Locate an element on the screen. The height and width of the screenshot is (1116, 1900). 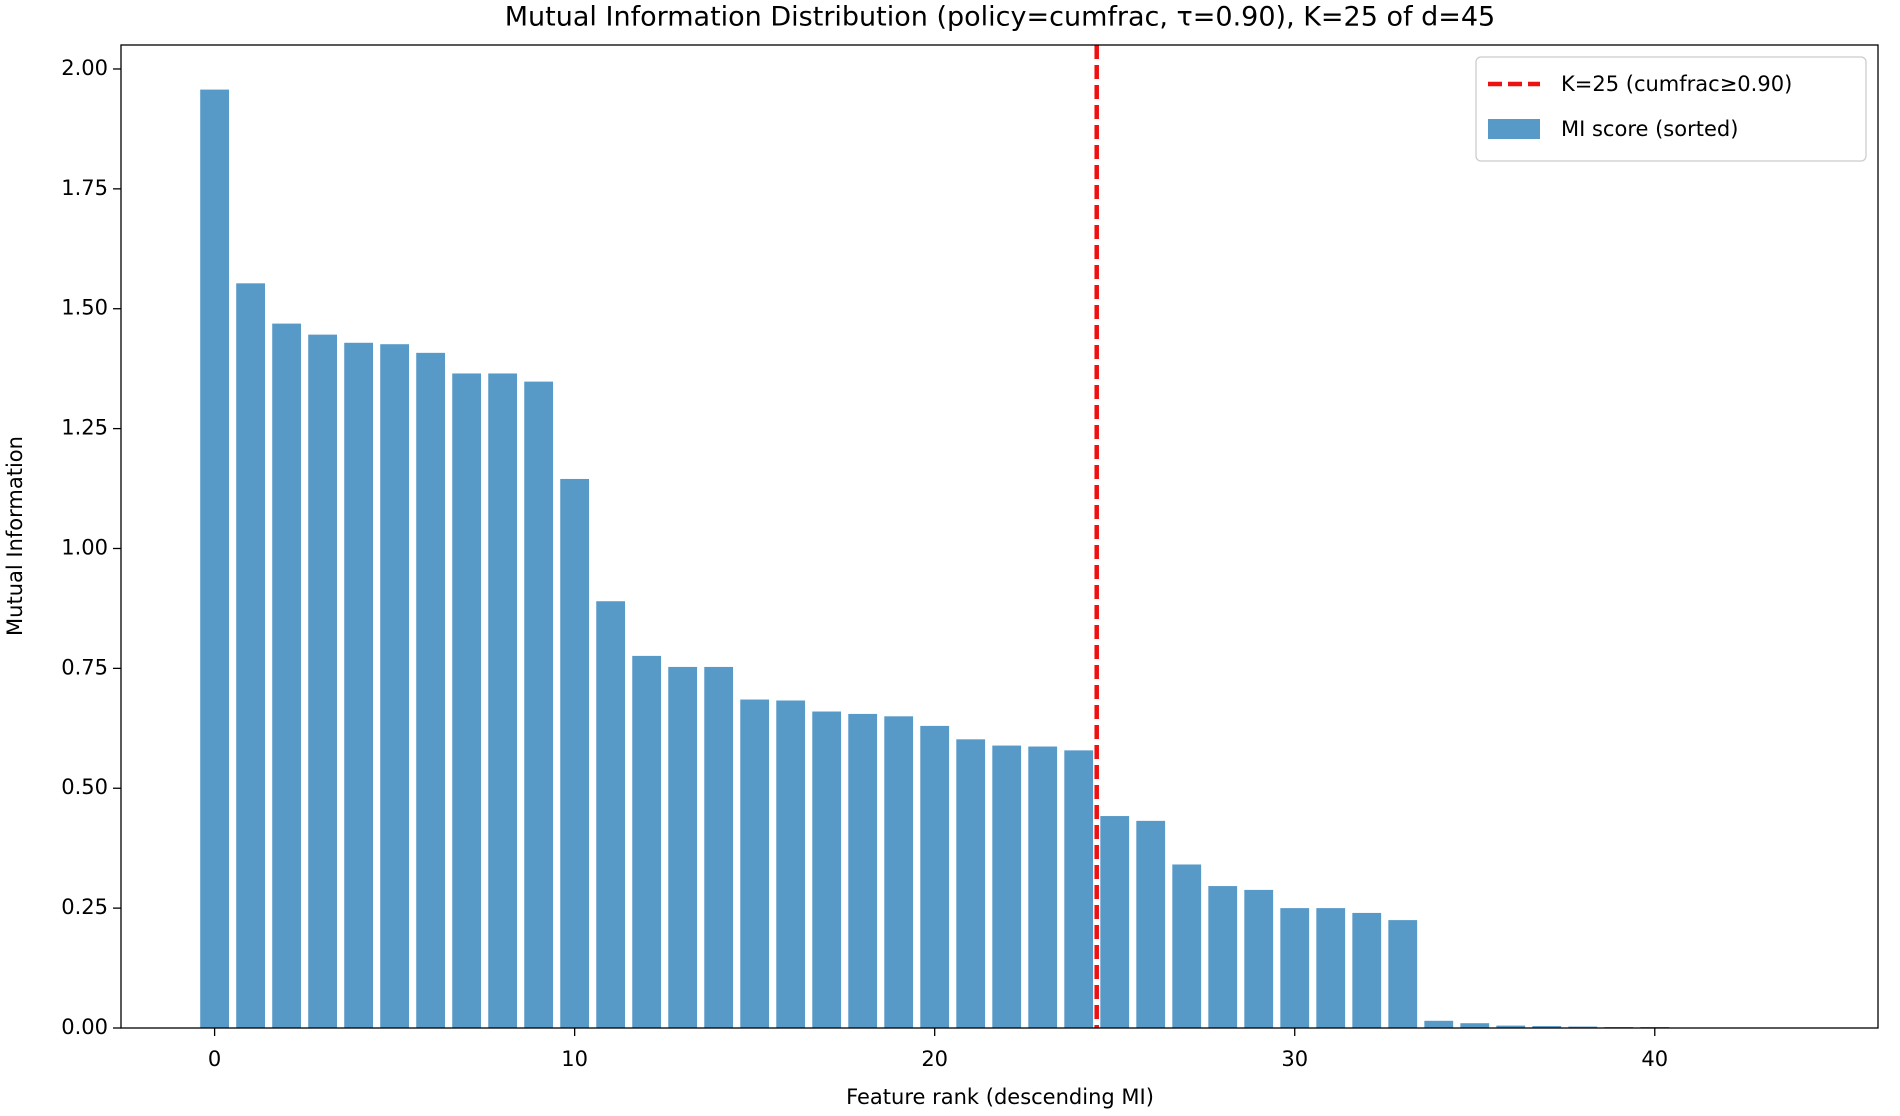
legend: K=25 (cumfrac≥0.90) MI score (sorted) is located at coordinates (1671, 109).